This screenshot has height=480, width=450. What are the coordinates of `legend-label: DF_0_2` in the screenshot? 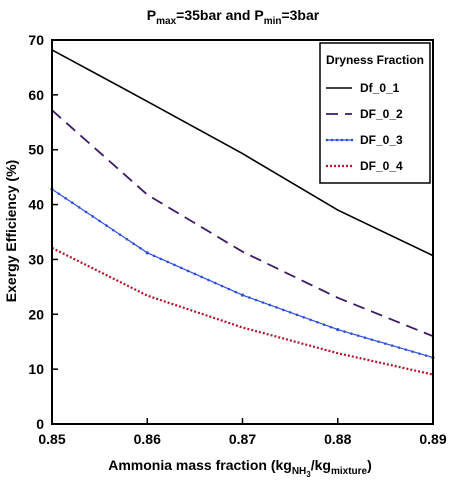 It's located at (381, 114).